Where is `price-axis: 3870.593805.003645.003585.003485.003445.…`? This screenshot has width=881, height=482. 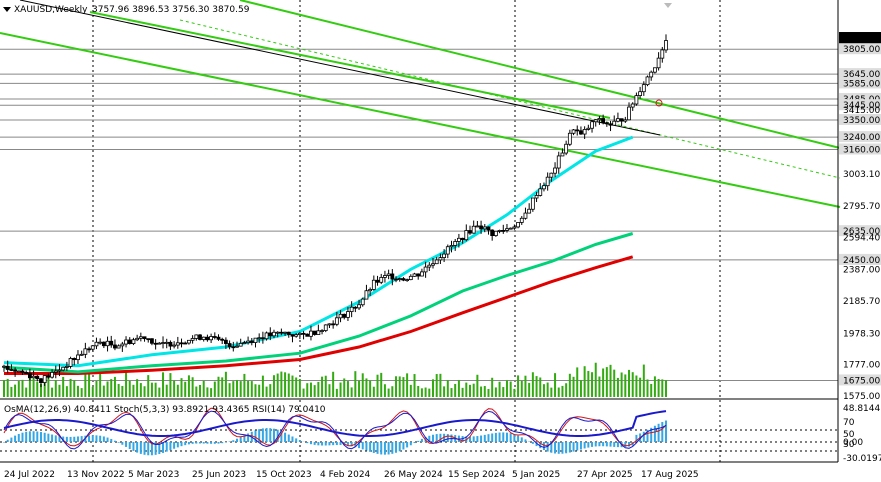
price-axis: 3870.593805.003645.003585.003485.003445.… is located at coordinates (860, 217).